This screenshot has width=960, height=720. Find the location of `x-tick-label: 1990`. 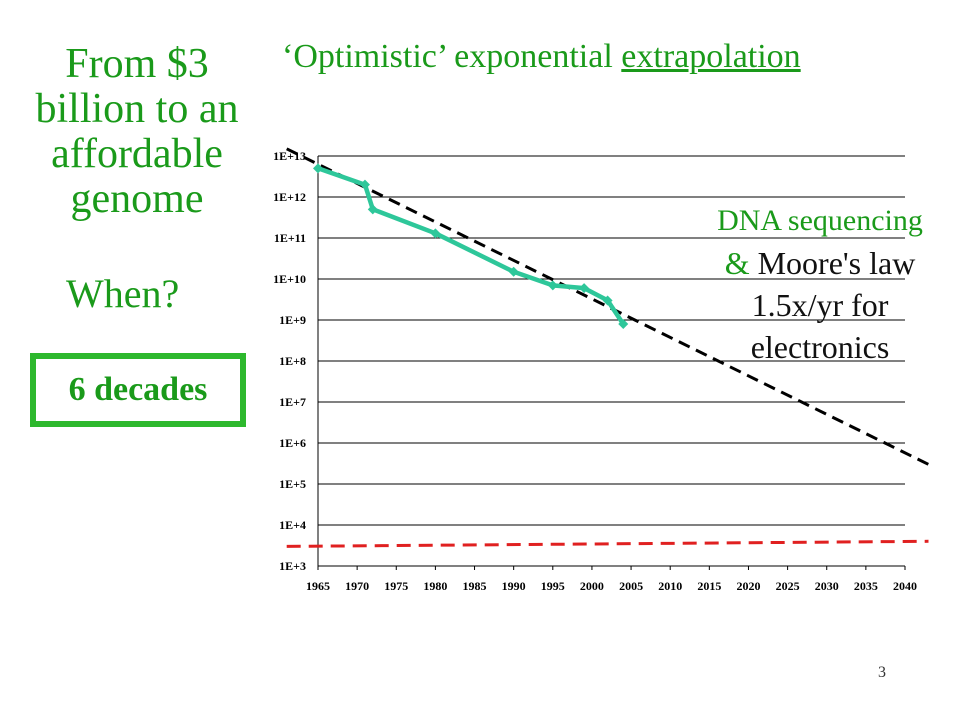

x-tick-label: 1990 is located at coordinates (514, 586).